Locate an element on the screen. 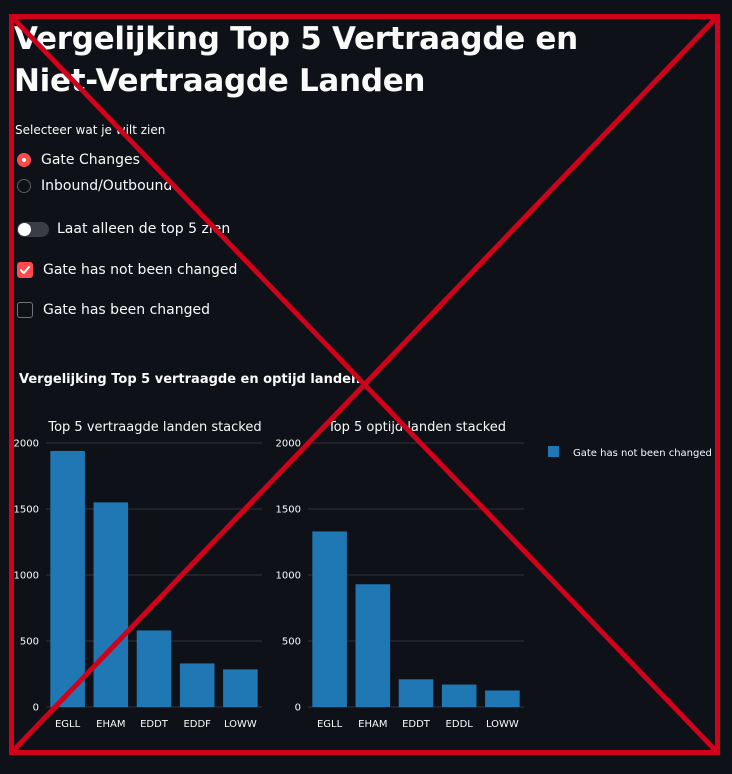 This screenshot has width=732, height=774. legend-label: Gate has not been changed is located at coordinates (642, 453).